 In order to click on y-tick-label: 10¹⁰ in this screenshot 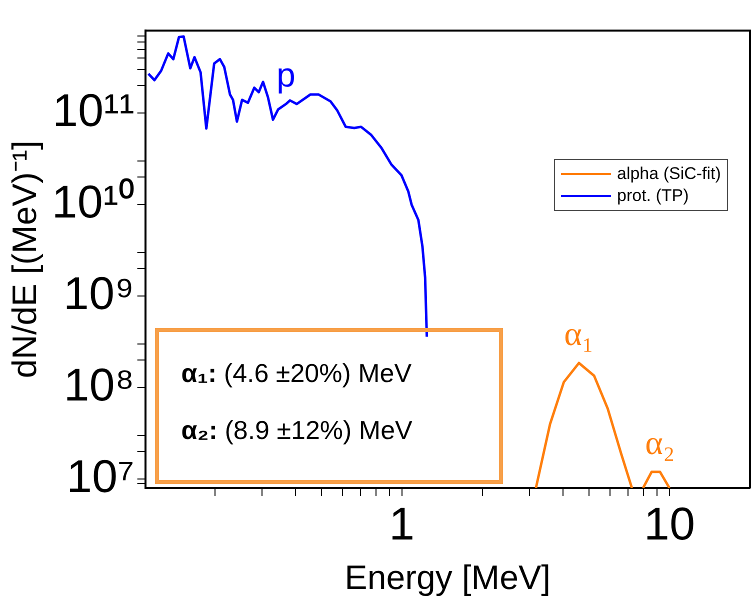, I will do `click(93, 201)`.